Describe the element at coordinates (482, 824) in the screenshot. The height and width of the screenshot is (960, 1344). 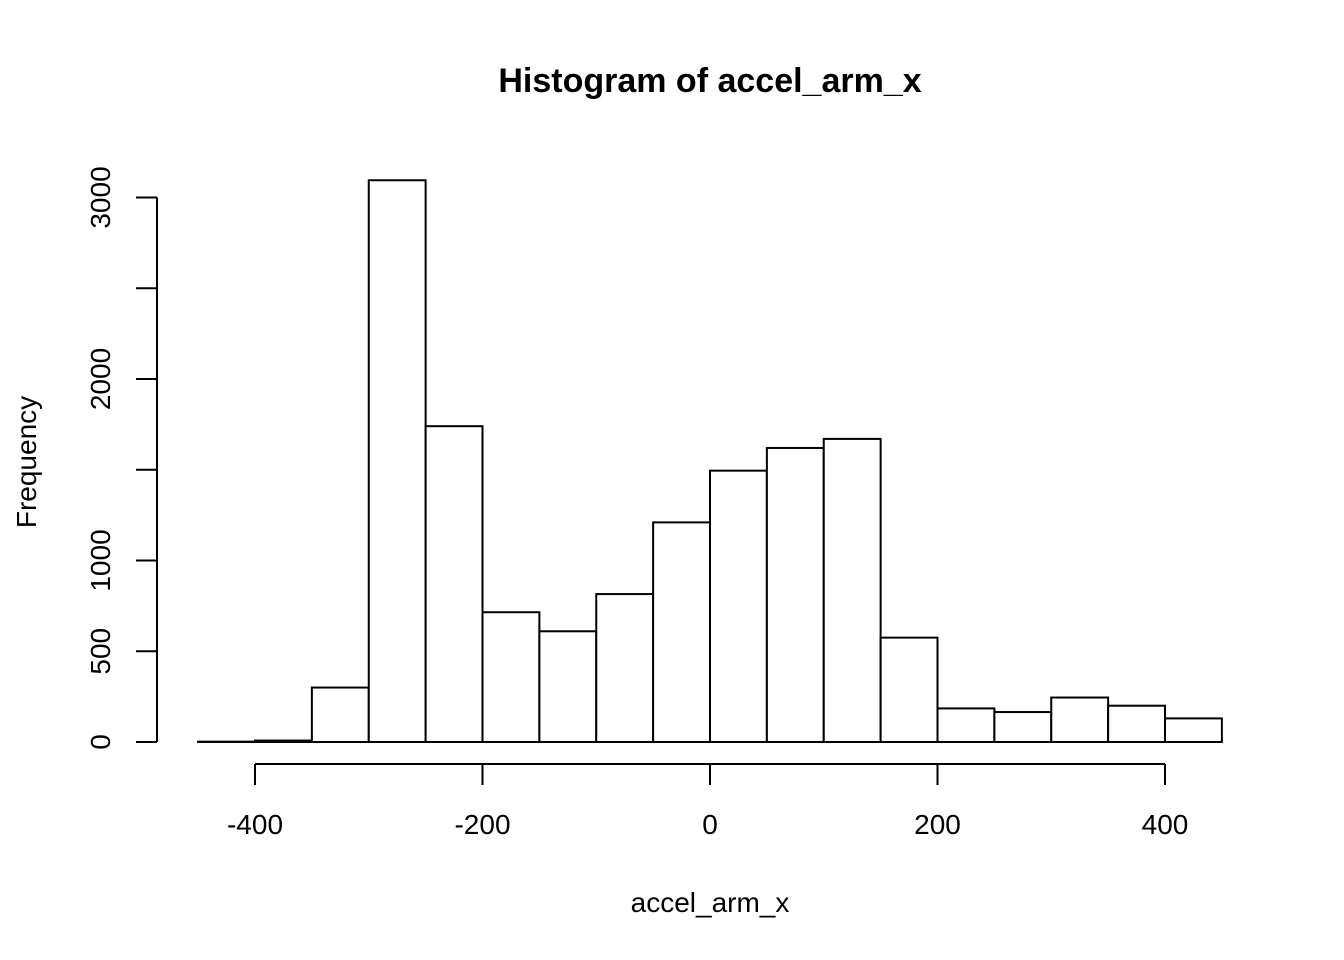
I see `x-tick-label: -200` at that location.